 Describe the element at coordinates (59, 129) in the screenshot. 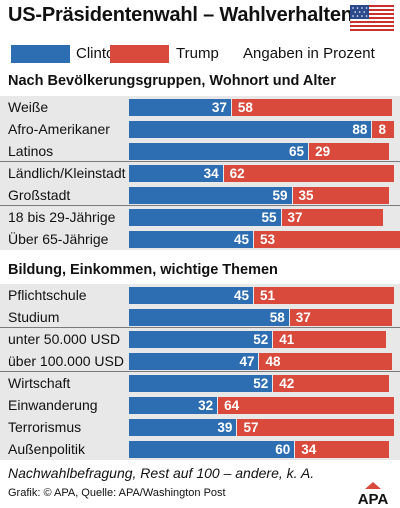

I see `category-label: Afro-Amerikaner` at that location.